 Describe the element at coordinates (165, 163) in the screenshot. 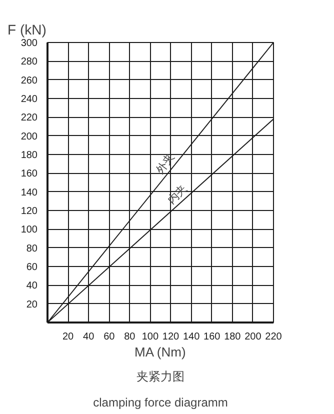

I see `text: 外夹` at that location.